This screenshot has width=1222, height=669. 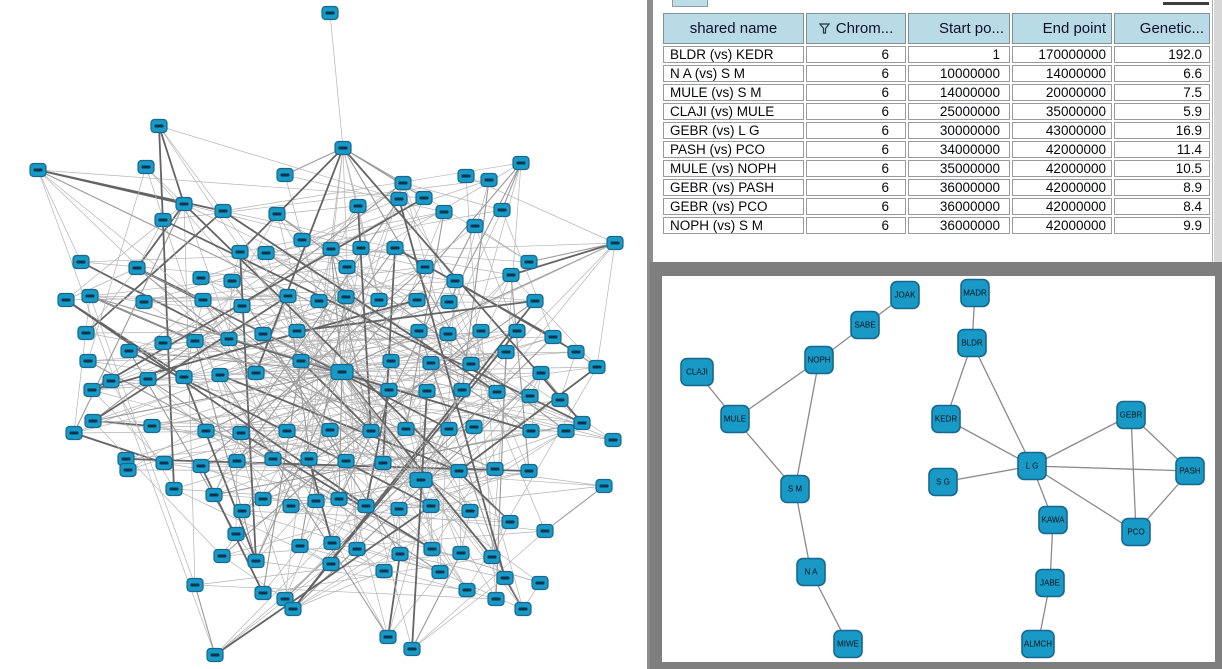 I want to click on table-cell: 14000000, so click(x=959, y=92).